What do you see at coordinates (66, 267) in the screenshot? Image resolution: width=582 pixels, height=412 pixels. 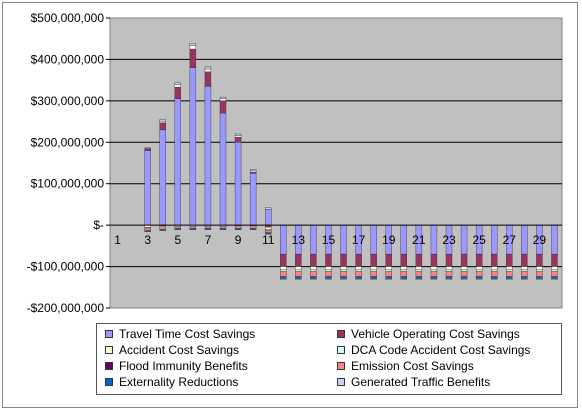 I see `y-tick-label: -$100,000,000` at bounding box center [66, 267].